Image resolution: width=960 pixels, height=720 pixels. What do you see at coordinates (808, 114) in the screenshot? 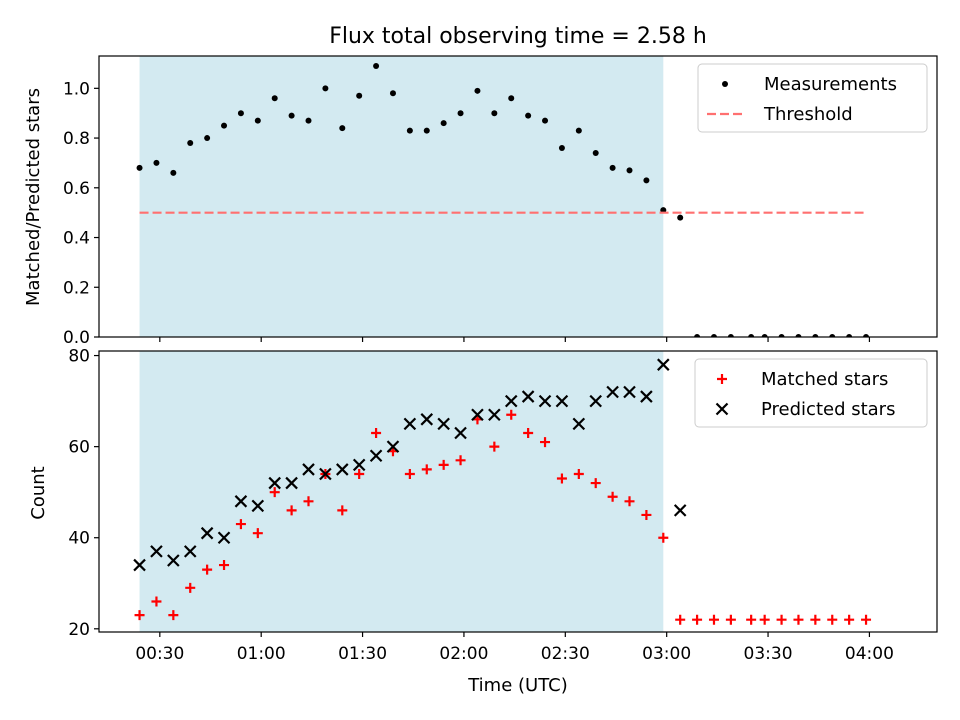
I see `top-legend-label: Threshold` at bounding box center [808, 114].